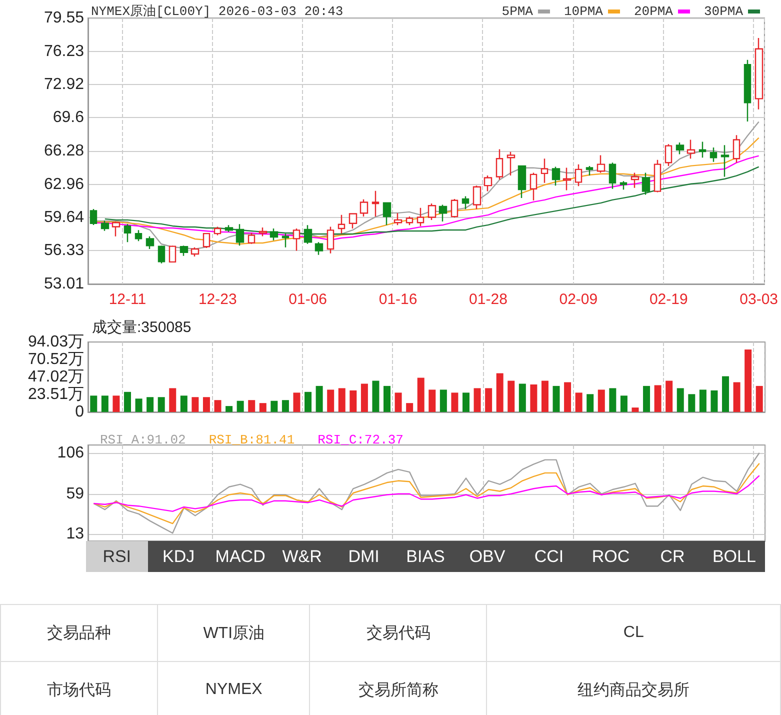  Describe the element at coordinates (633, 633) in the screenshot. I see `text: CL` at that location.